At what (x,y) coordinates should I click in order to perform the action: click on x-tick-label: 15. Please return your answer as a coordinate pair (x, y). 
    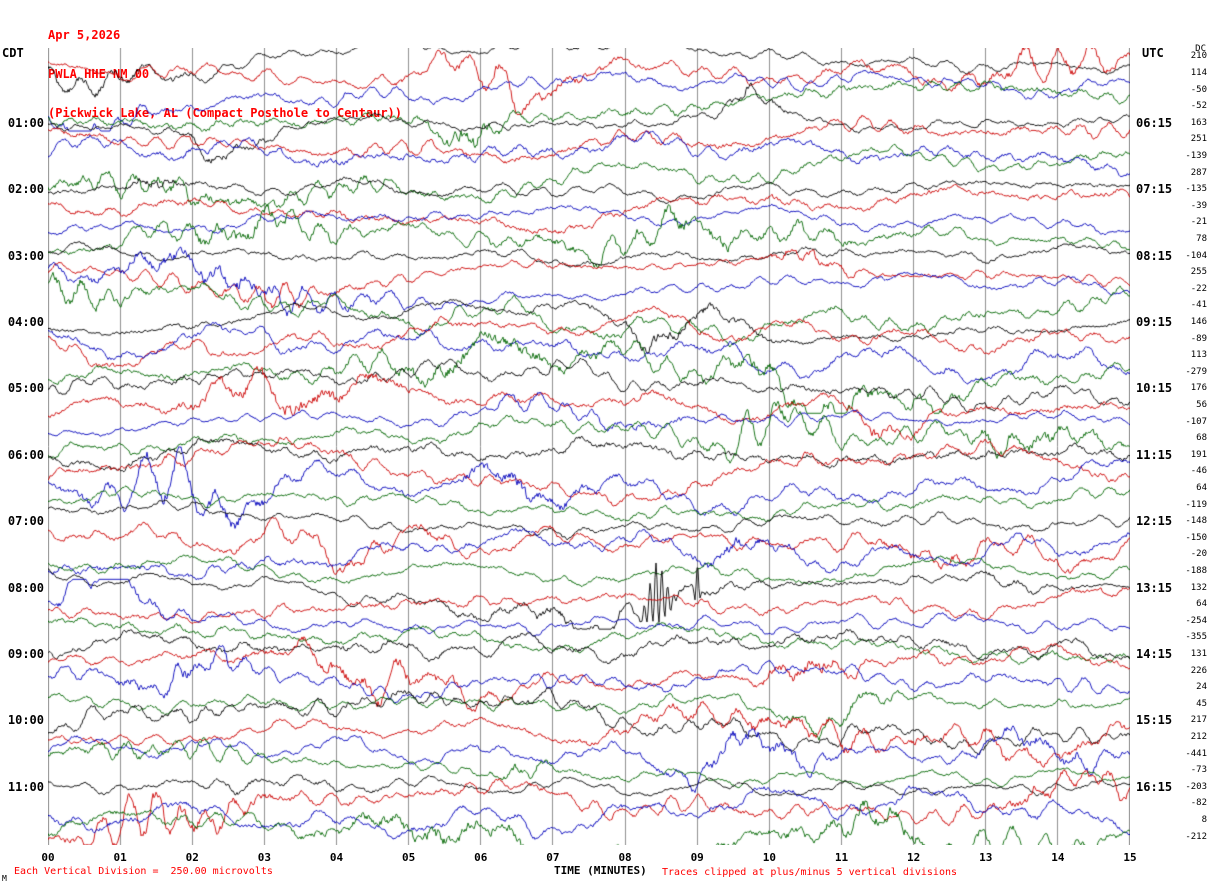
    Looking at the image, I should click on (1130, 857).